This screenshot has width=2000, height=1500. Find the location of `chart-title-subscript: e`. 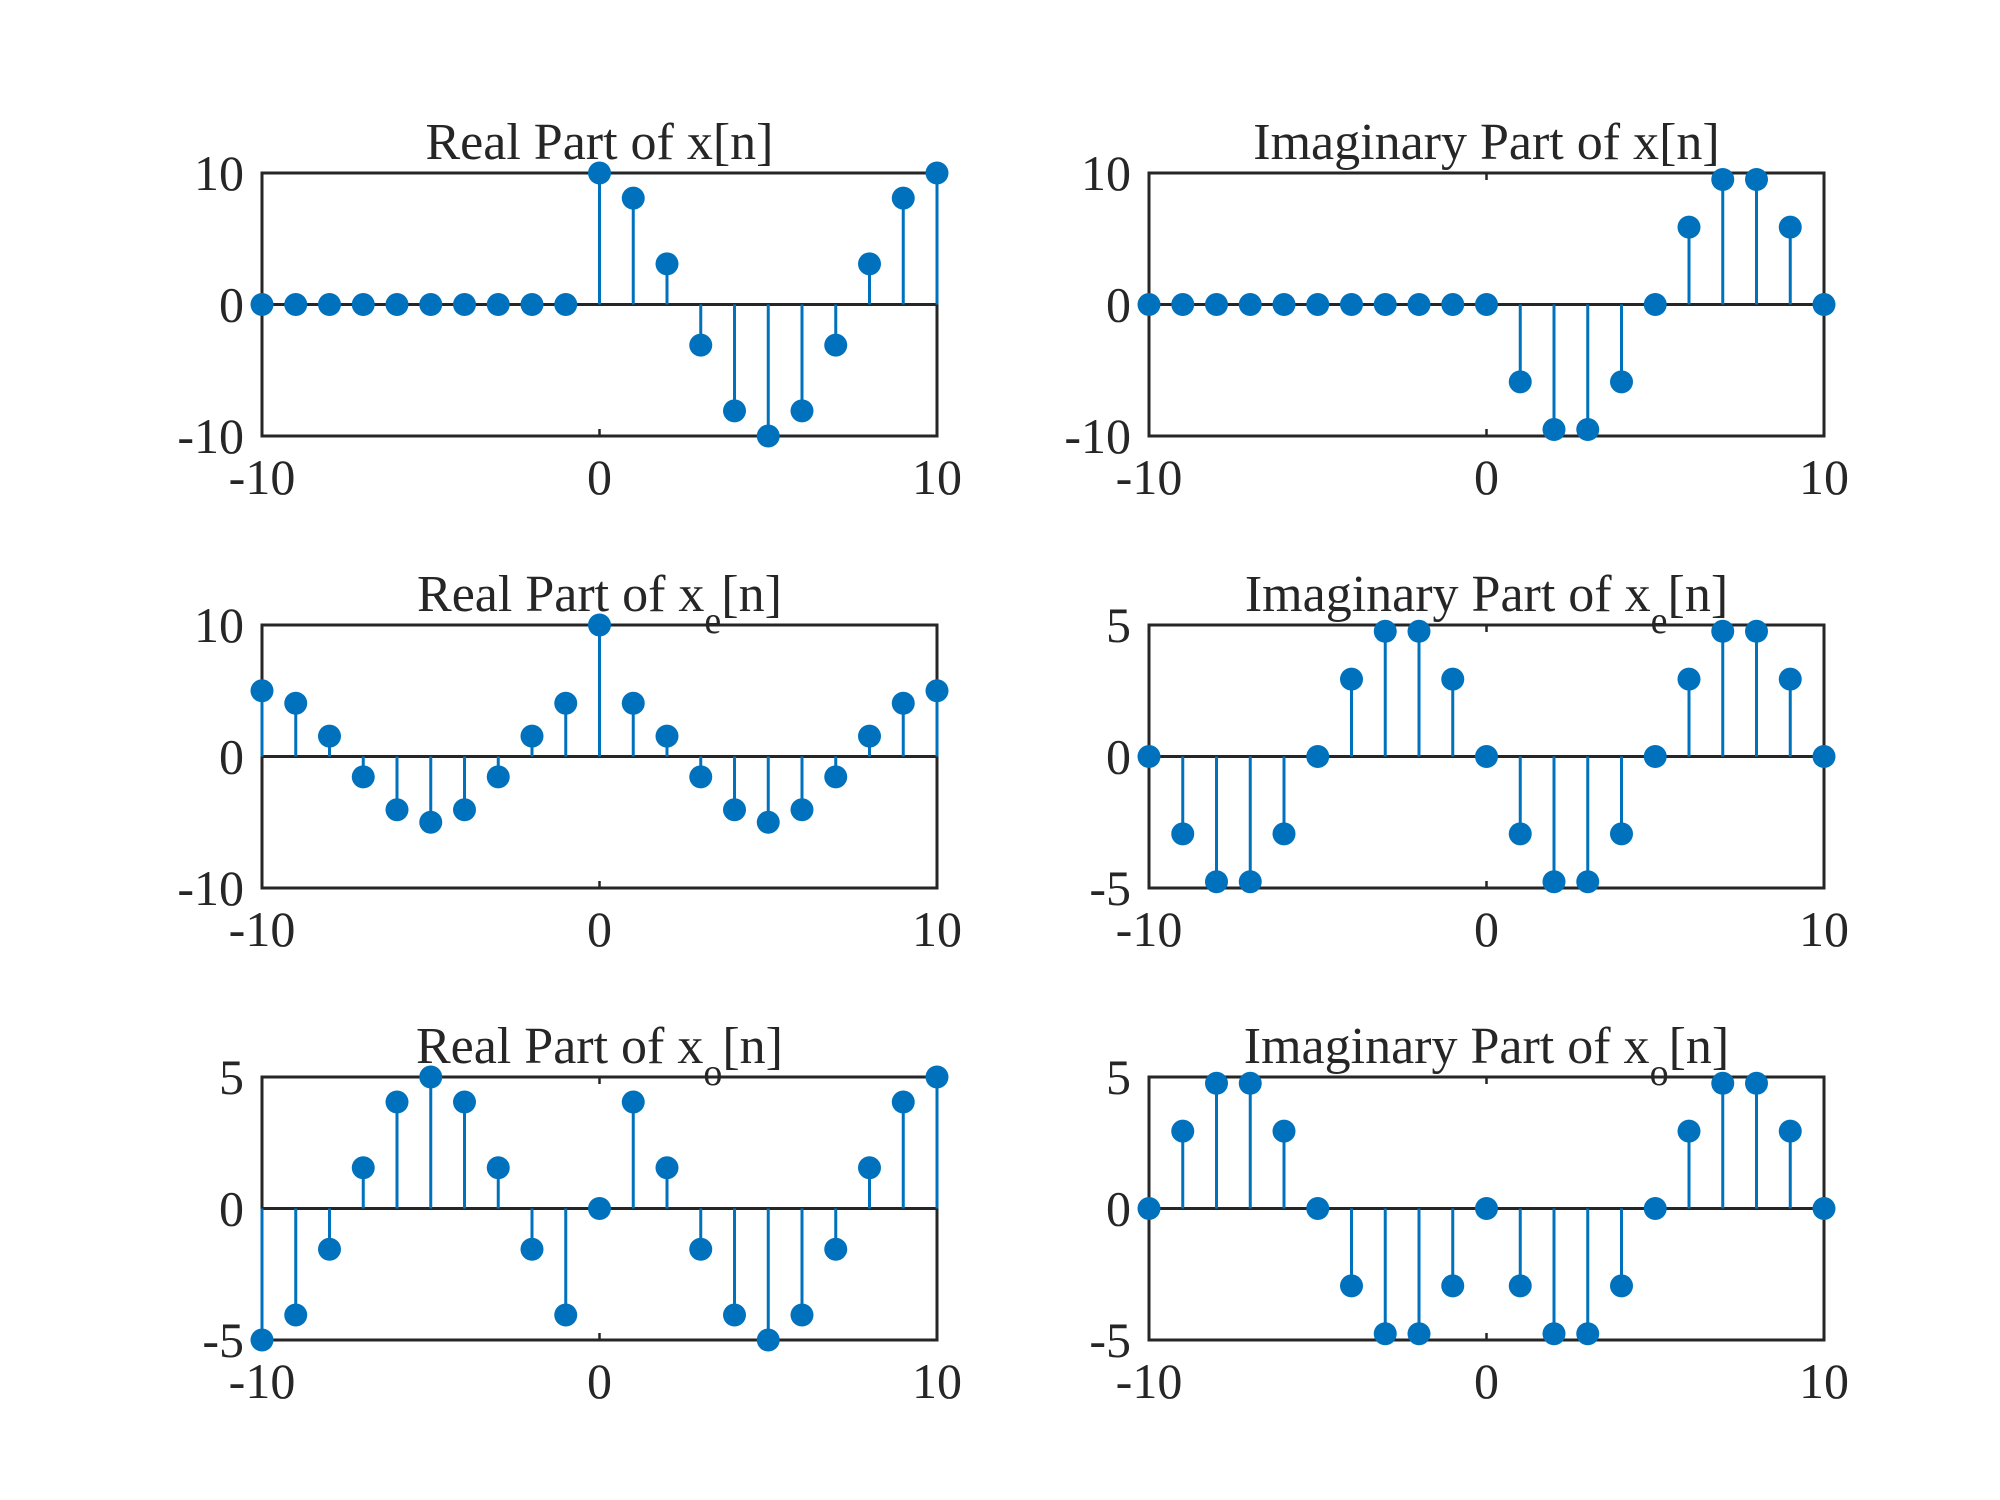

chart-title-subscript: e is located at coordinates (712, 621).